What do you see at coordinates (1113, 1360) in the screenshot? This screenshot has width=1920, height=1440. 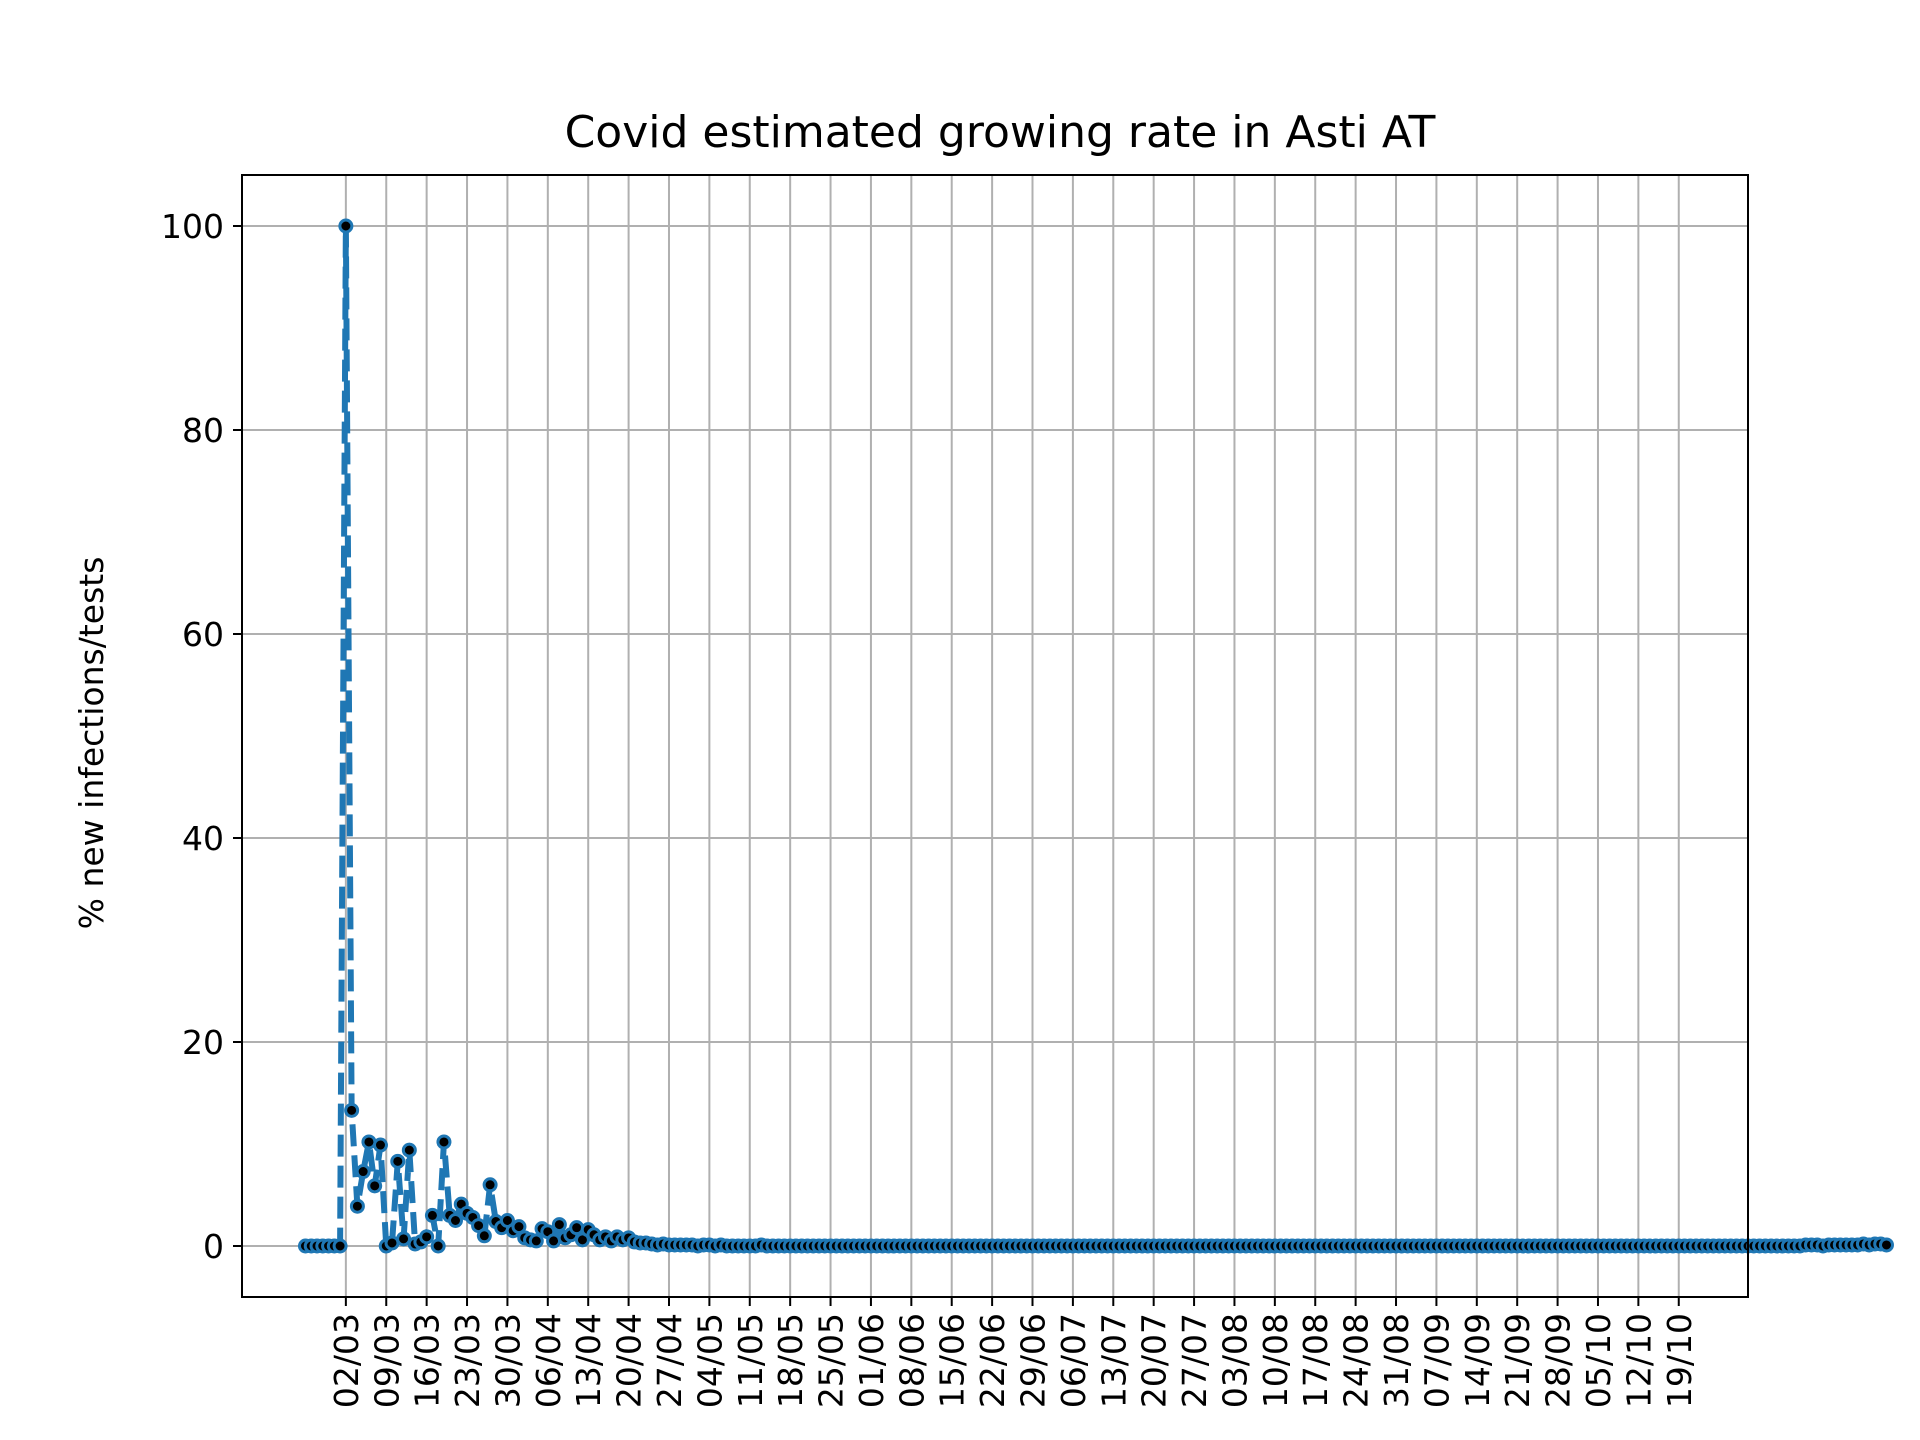 I see `x-tick-label: 13/07` at bounding box center [1113, 1360].